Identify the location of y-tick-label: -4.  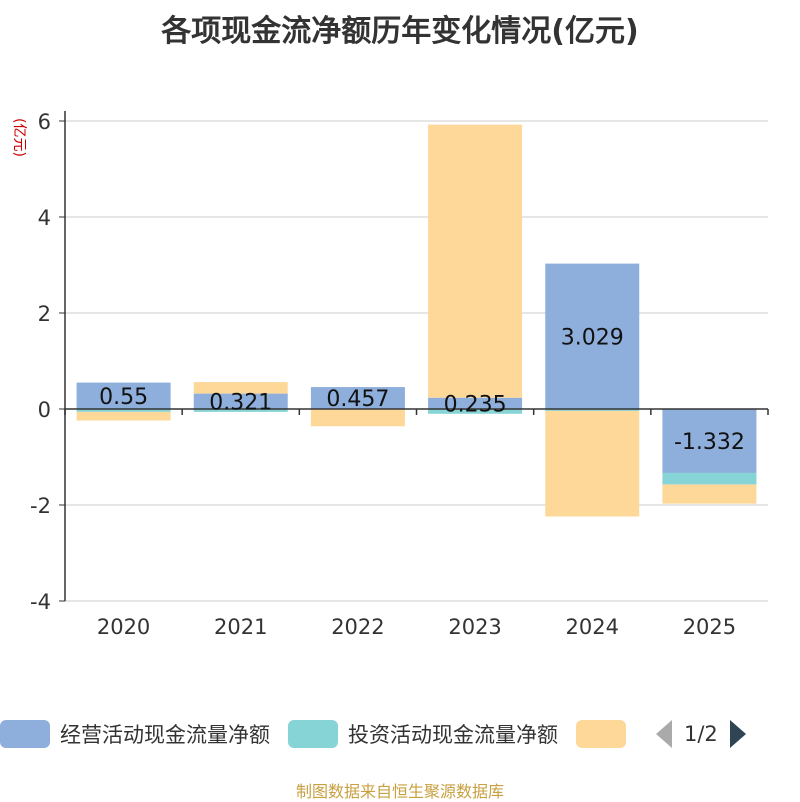
(40, 602).